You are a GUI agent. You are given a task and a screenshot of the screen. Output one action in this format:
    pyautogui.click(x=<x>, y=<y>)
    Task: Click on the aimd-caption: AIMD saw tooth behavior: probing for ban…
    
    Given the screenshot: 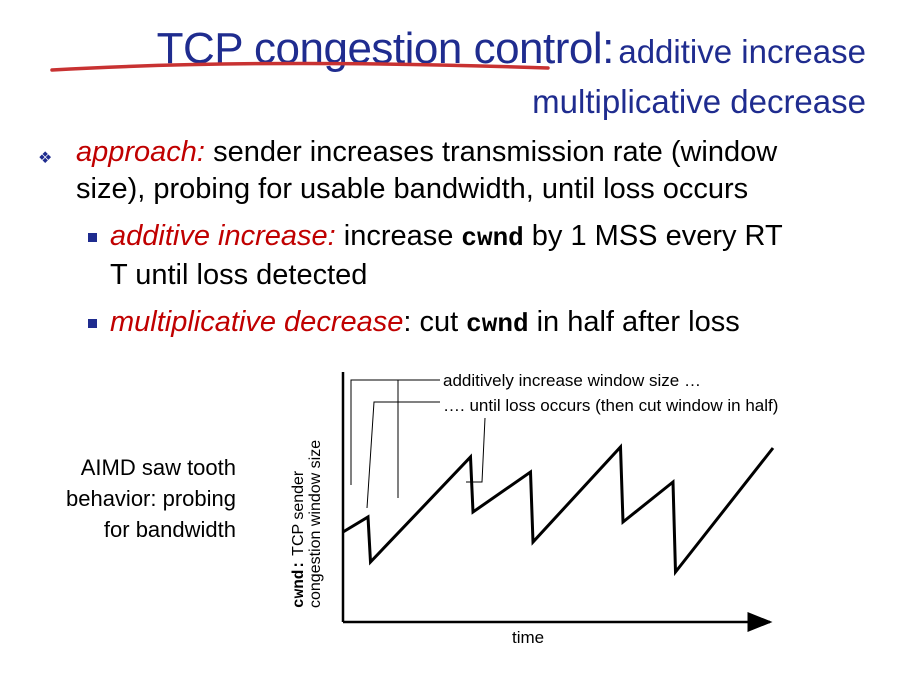 What is the action you would take?
    pyautogui.click(x=126, y=498)
    